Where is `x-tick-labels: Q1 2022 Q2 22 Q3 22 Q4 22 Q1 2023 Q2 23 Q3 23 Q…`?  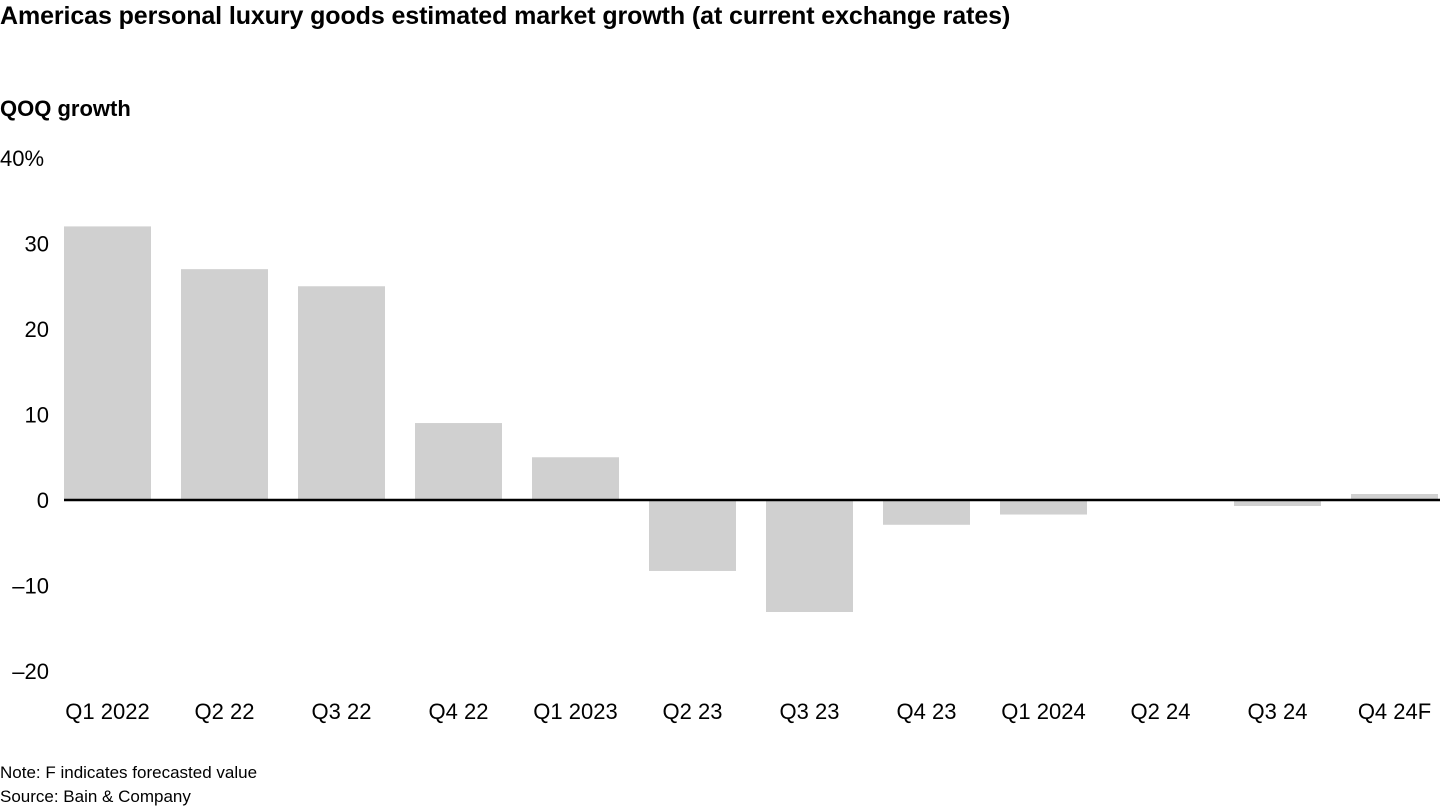 x-tick-labels: Q1 2022 Q2 22 Q3 22 Q4 22 Q1 2023 Q2 23 Q3 23 Q… is located at coordinates (748, 711).